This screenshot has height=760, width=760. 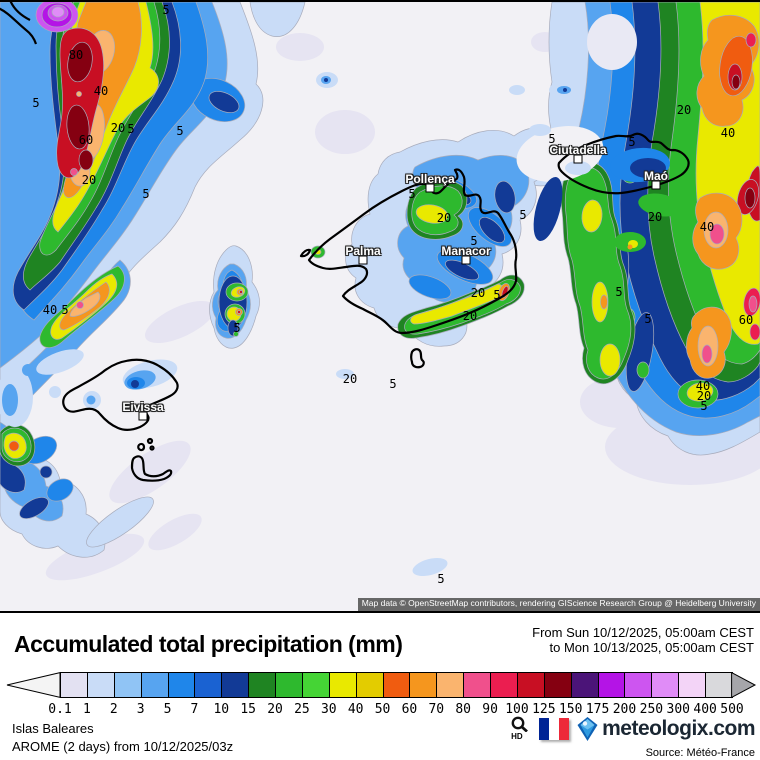 What do you see at coordinates (143, 407) in the screenshot?
I see `city-label-Eivissa: Eivissa` at bounding box center [143, 407].